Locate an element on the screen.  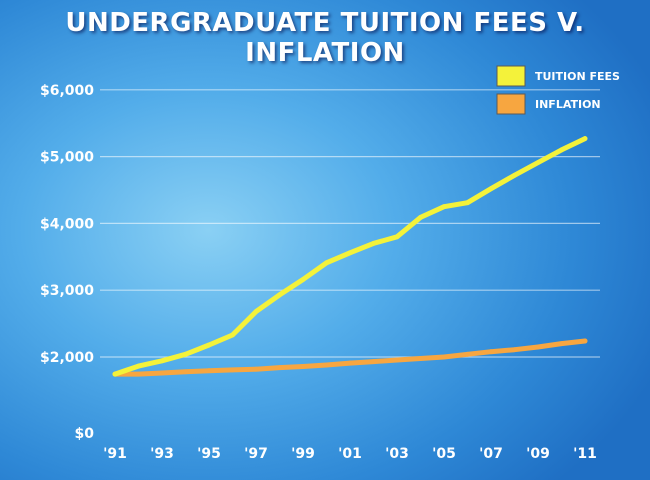
x-tick-label: '01 is located at coordinates (350, 454).